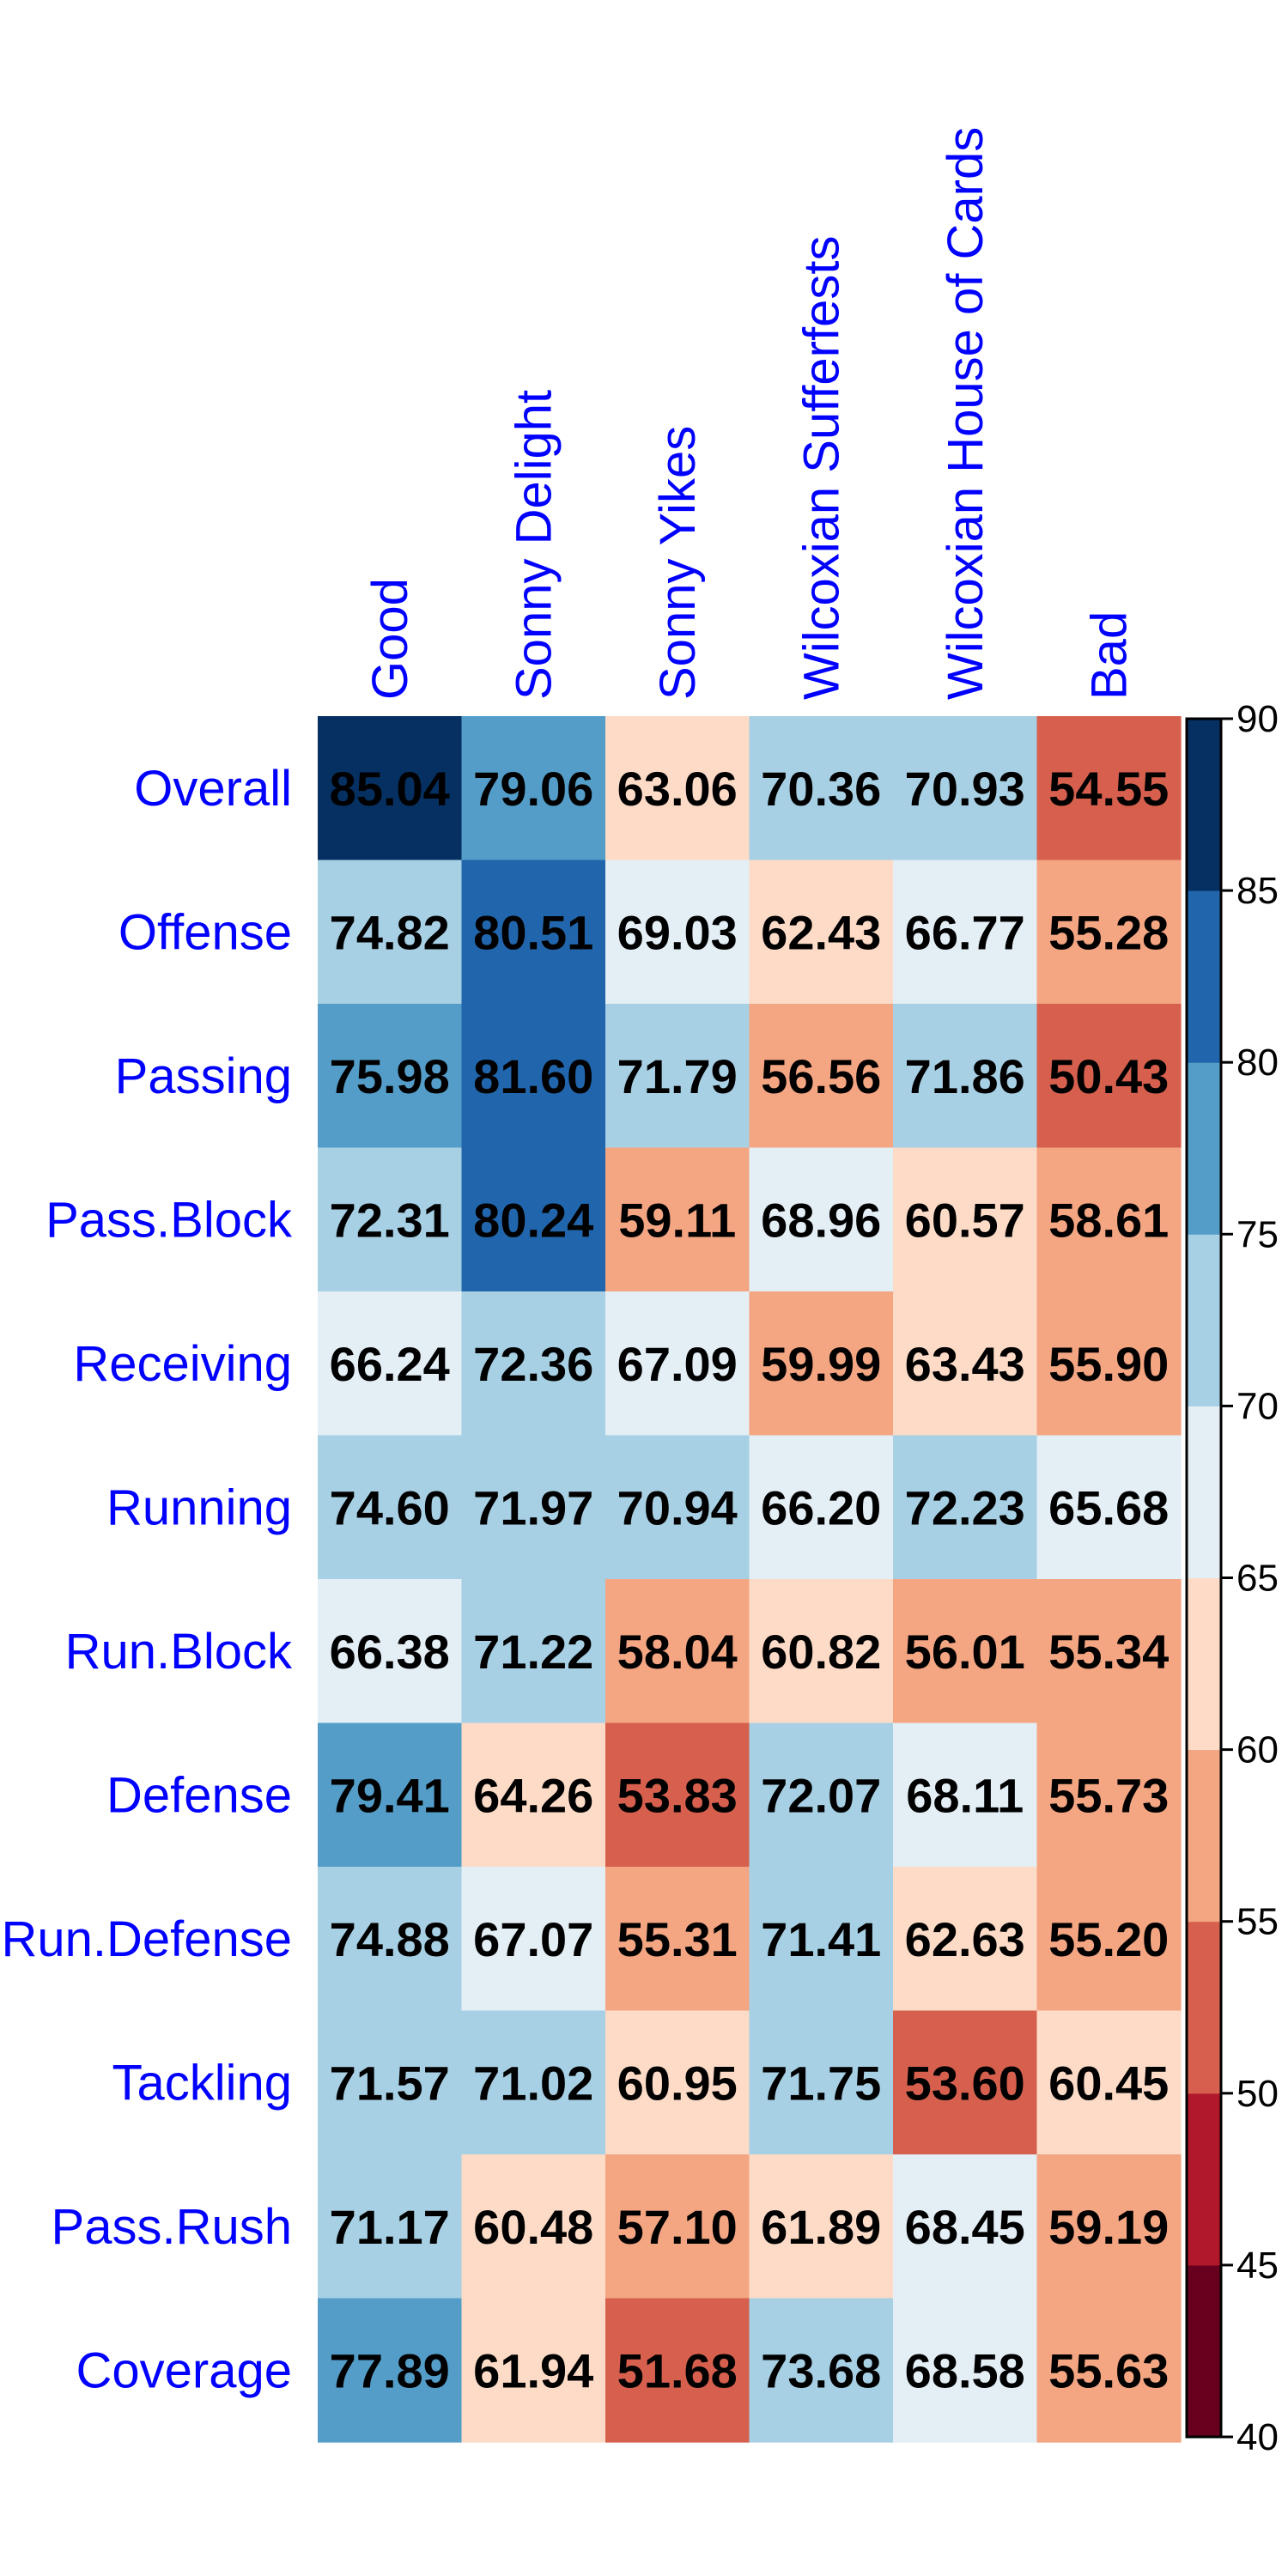  Describe the element at coordinates (821, 1652) in the screenshot. I see `cell-value-label: 60.82` at that location.